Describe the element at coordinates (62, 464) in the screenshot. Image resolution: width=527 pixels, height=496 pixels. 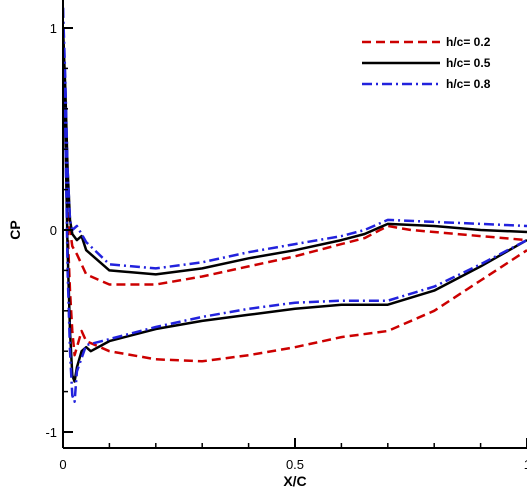
I see `x-tick-label-0: 0` at that location.